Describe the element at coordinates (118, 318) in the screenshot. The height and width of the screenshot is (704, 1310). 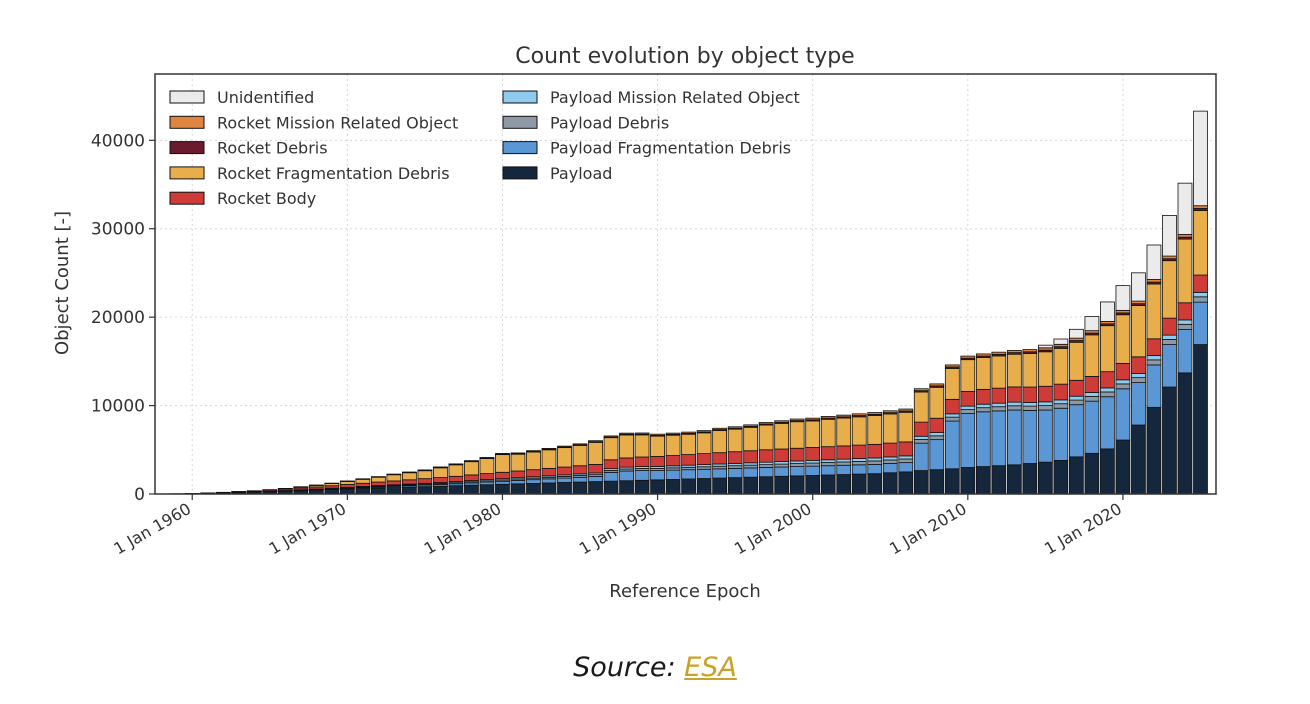
I see `y-tick-label: 20000` at that location.